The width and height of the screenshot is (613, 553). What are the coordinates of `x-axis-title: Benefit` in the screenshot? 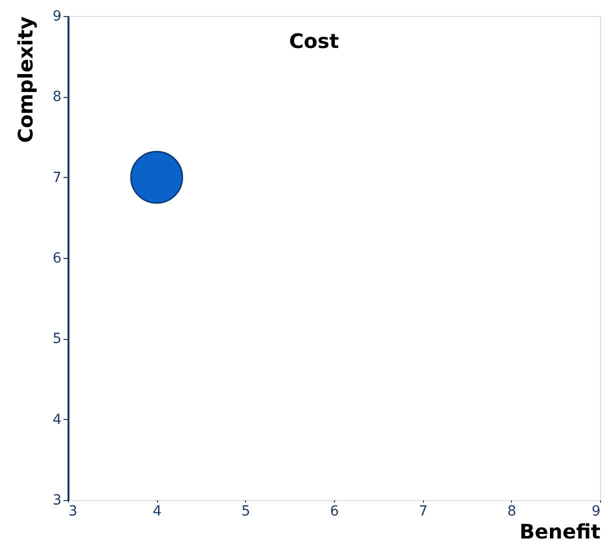 It's located at (560, 532).